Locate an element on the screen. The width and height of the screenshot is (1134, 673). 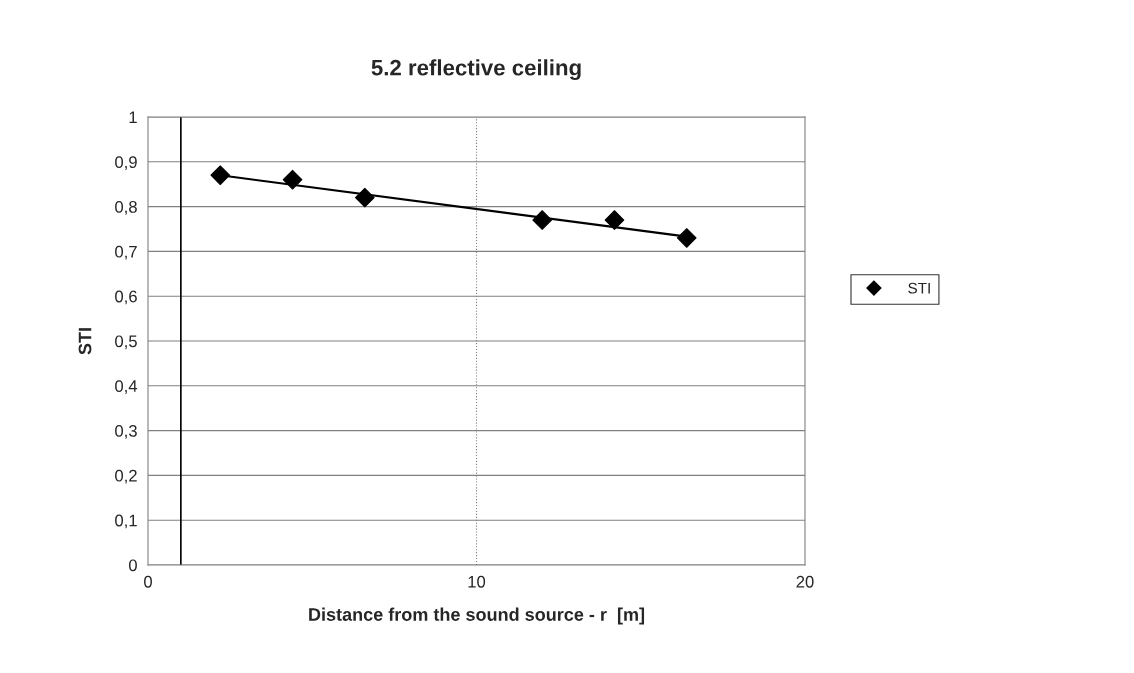
y-tick-label: 0,8 is located at coordinates (126, 208).